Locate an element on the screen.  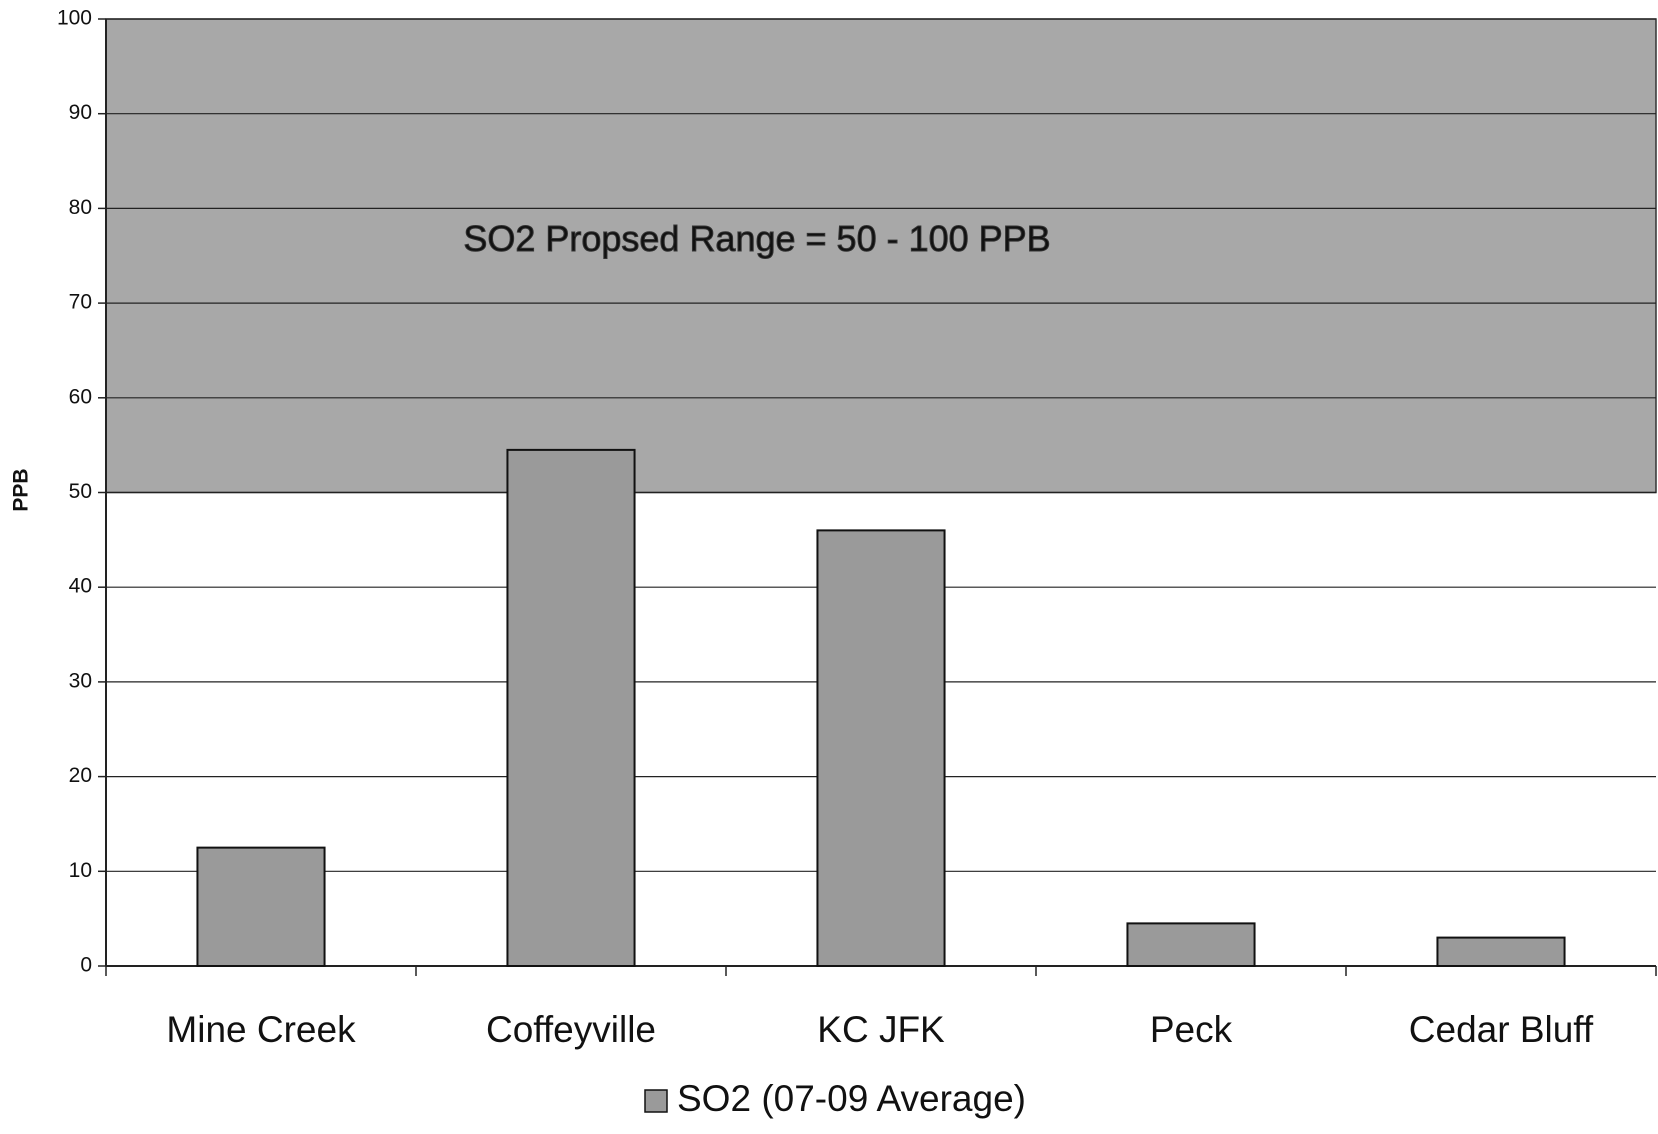
y-tick-label: 50 is located at coordinates (80, 491).